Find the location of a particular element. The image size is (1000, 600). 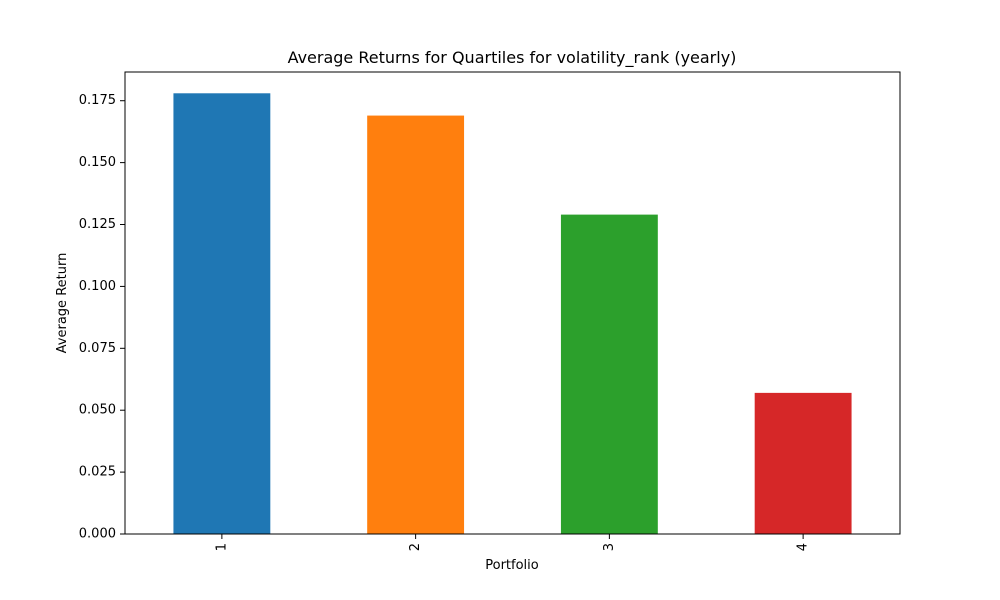

x-tick-label: 2 is located at coordinates (415, 547).